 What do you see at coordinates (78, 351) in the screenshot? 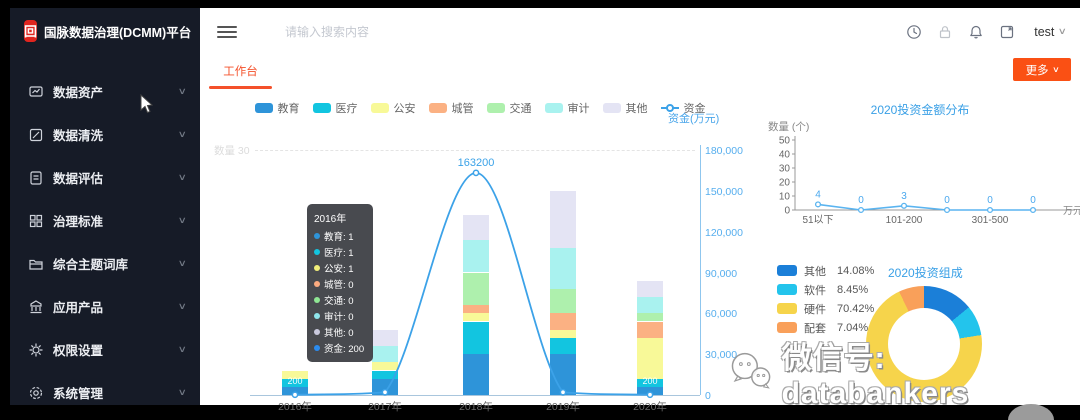
I see `sidebar-item-label: 权限设置` at bounding box center [78, 351].